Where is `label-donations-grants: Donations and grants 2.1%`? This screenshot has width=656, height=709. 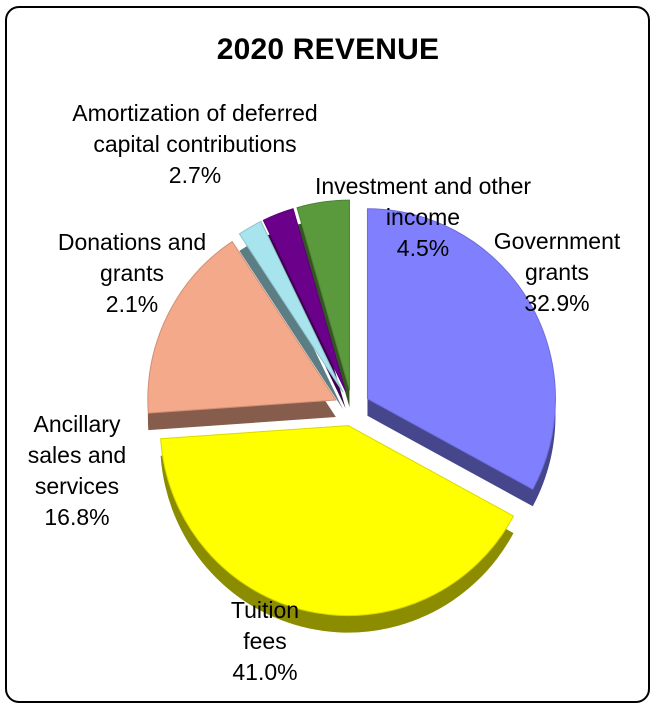
label-donations-grants: Donations and grants 2.1% is located at coordinates (132, 273).